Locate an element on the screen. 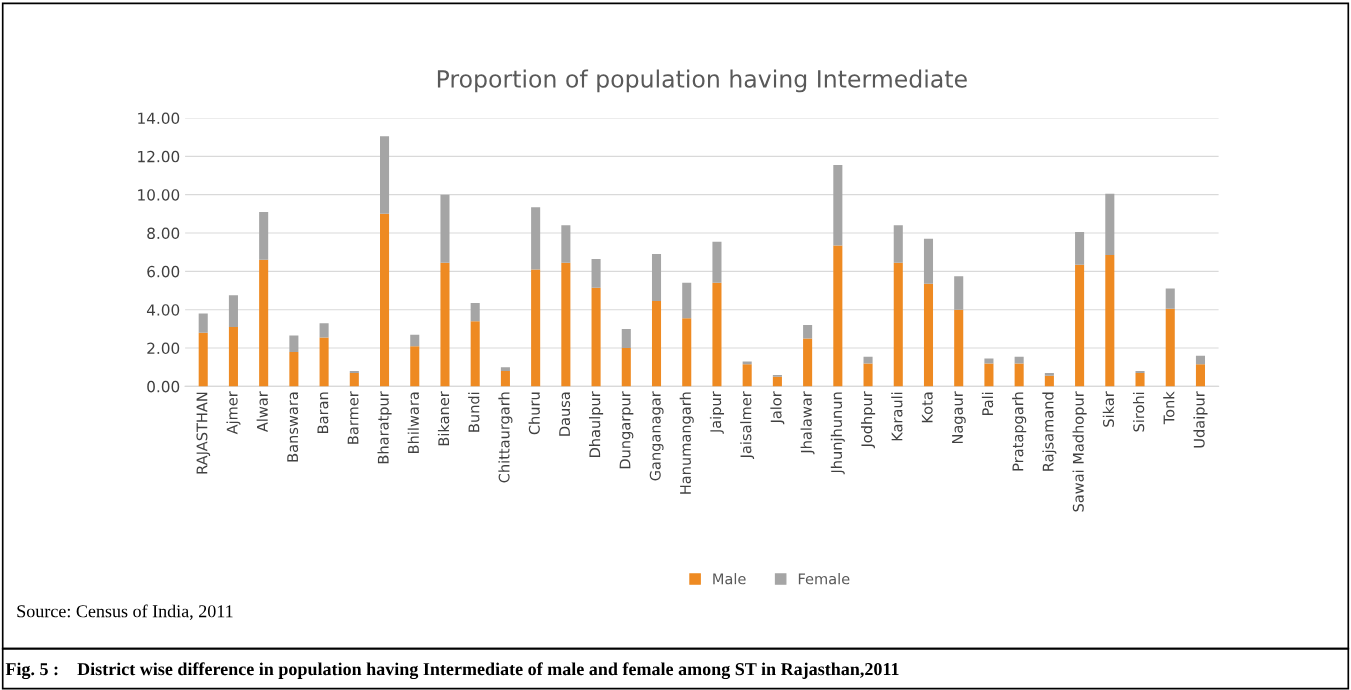 The height and width of the screenshot is (690, 1351). x-tick-label: Pratapgarh is located at coordinates (1019, 431).